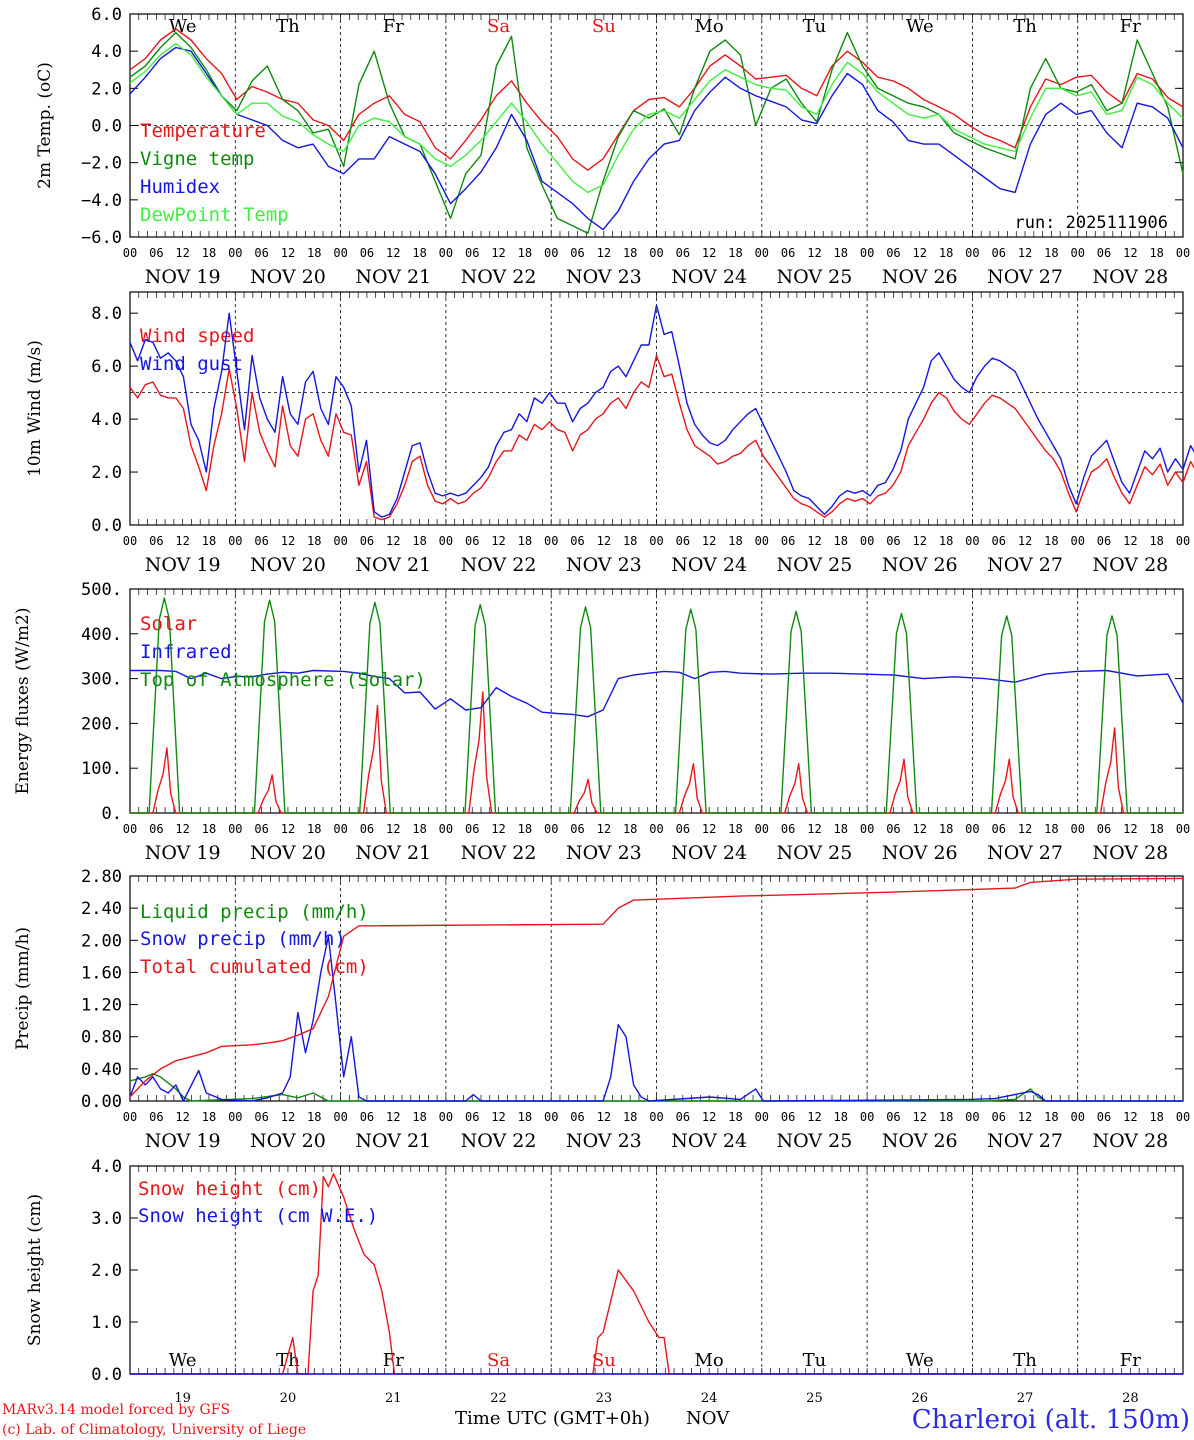 Image resolution: width=1194 pixels, height=1440 pixels. I want to click on series-line-snow-precip-mm-h, so click(656, 1018).